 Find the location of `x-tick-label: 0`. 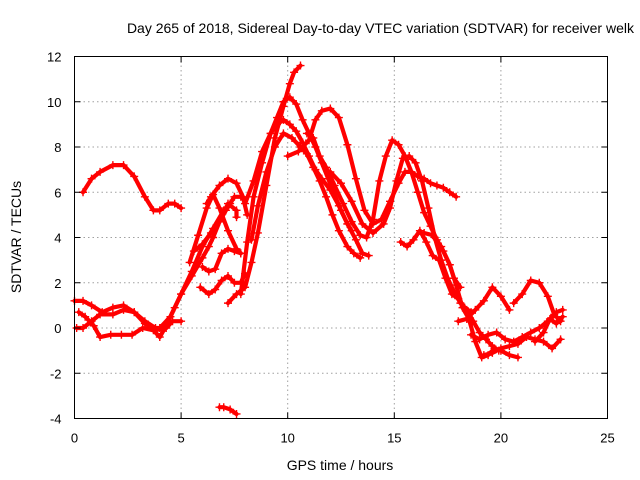

x-tick-label: 0 is located at coordinates (74, 438).